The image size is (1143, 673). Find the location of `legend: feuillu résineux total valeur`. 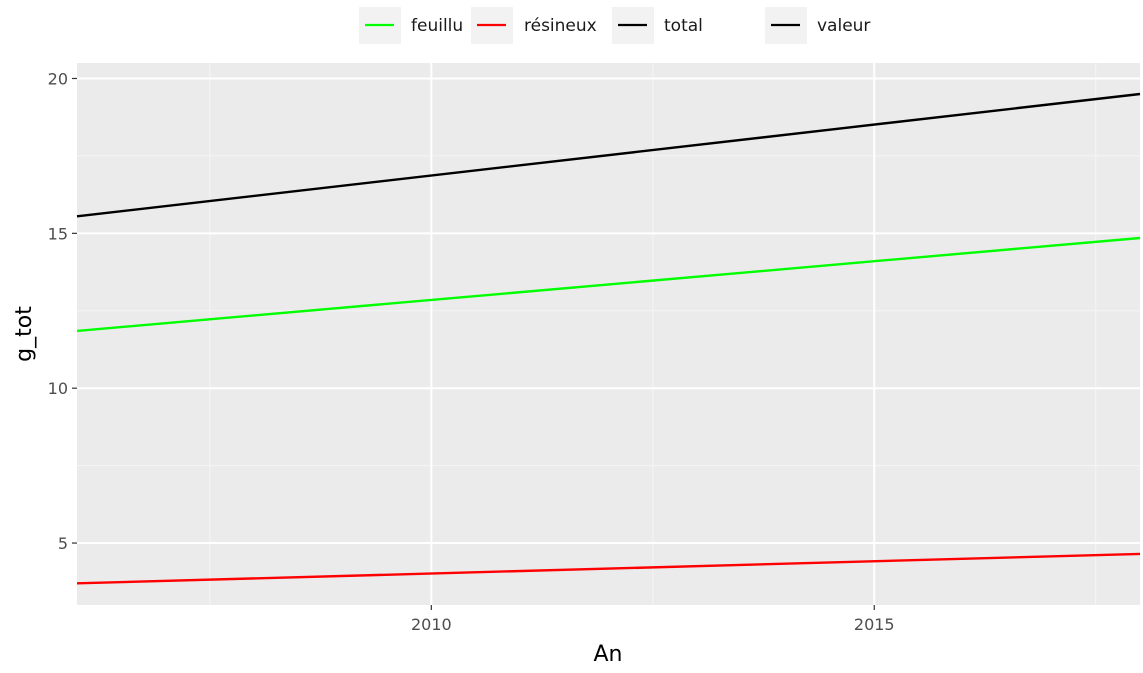

legend: feuillu résineux total valeur is located at coordinates (614, 25).